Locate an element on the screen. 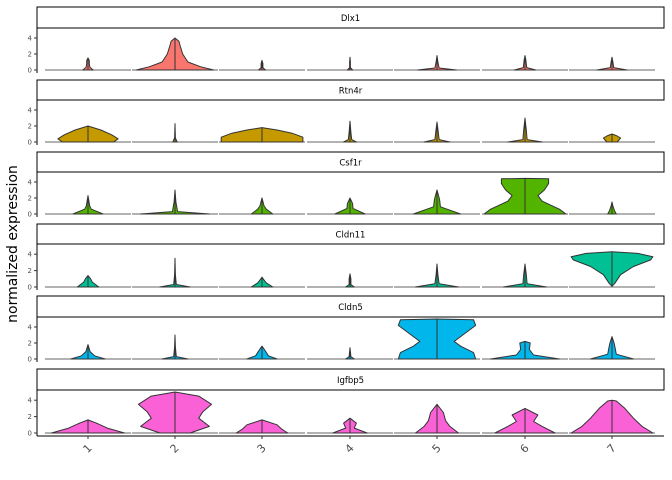  x-tick-label: 4 is located at coordinates (350, 449).